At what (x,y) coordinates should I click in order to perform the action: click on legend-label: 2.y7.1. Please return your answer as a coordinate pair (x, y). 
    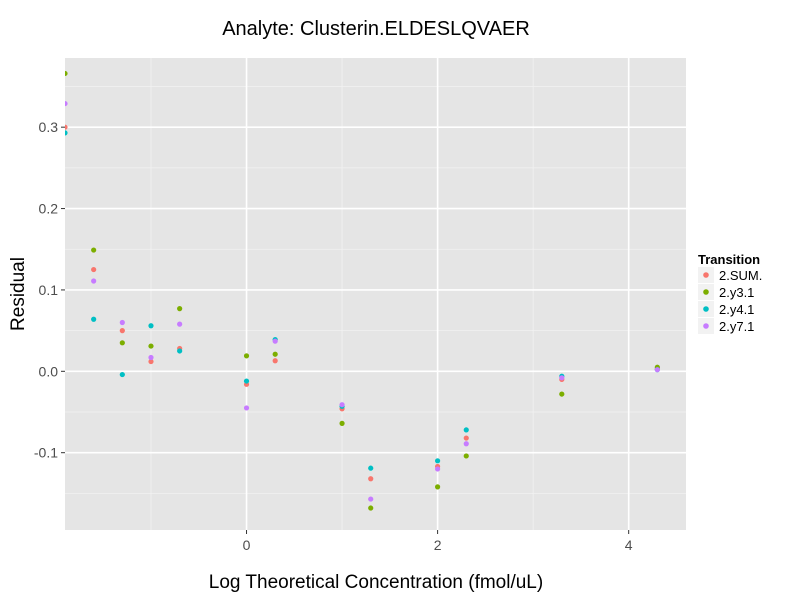
    Looking at the image, I should click on (736, 326).